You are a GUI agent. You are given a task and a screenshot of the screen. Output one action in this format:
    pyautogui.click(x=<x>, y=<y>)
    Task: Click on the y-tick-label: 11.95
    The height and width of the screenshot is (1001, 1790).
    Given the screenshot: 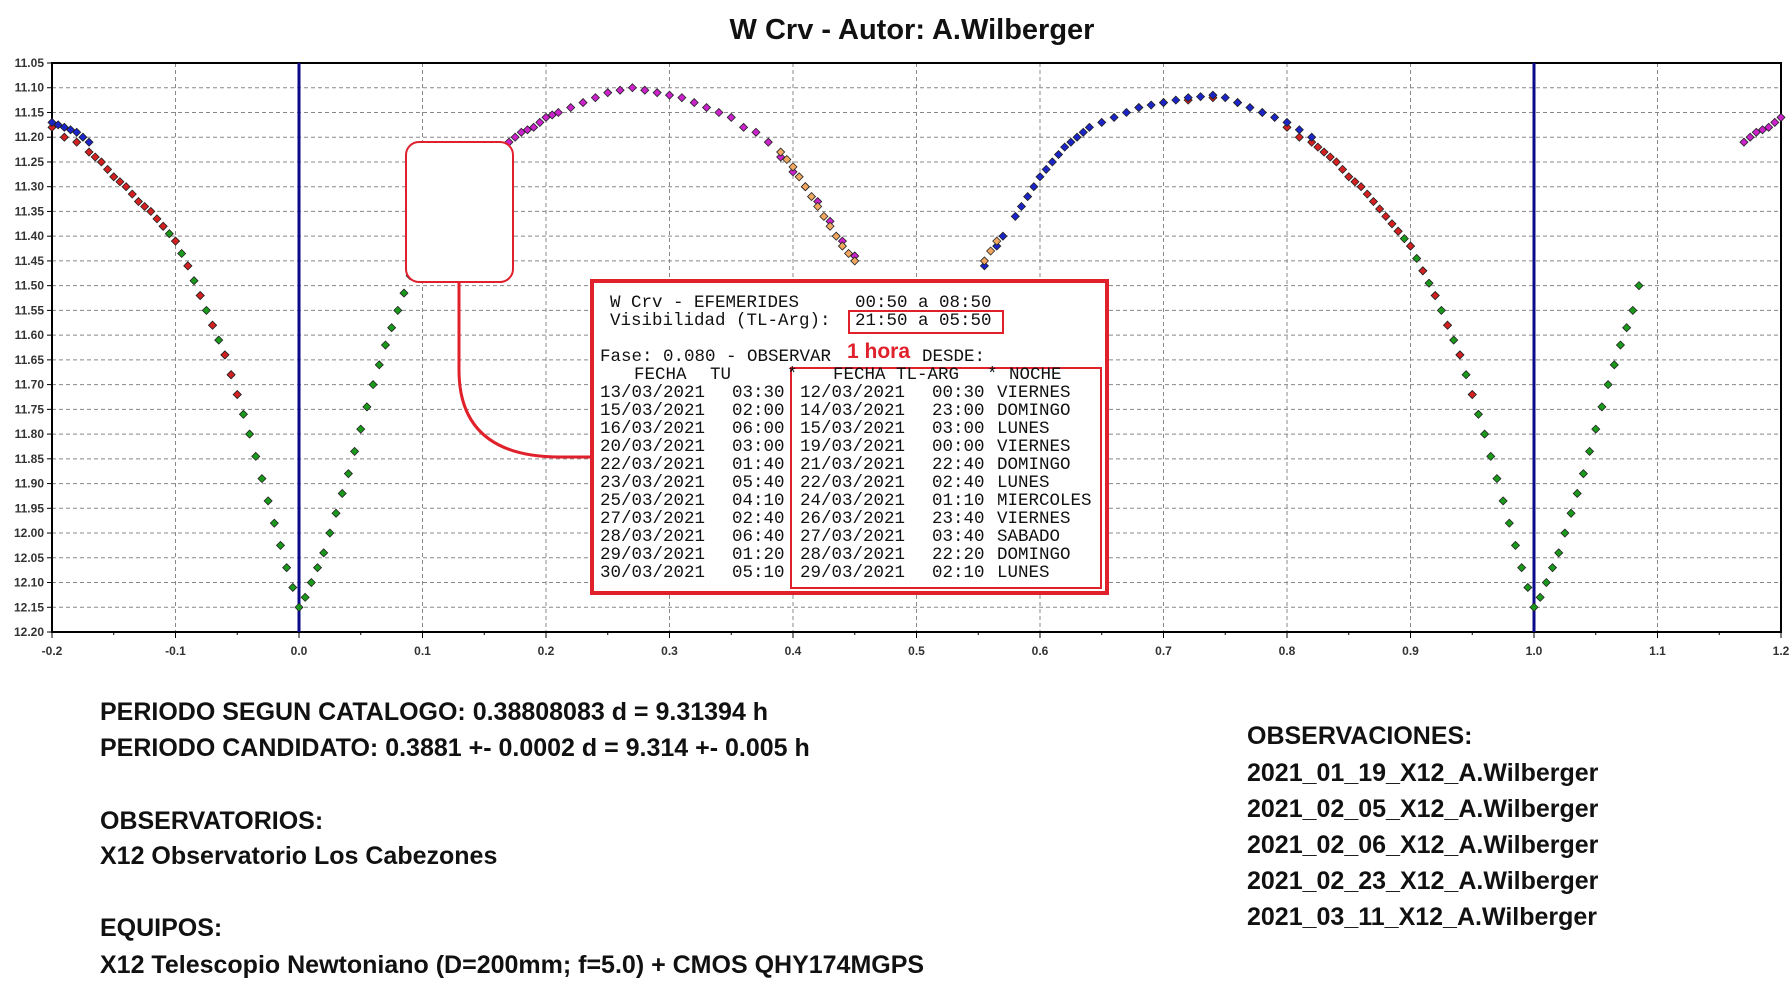 What is the action you would take?
    pyautogui.click(x=30, y=508)
    